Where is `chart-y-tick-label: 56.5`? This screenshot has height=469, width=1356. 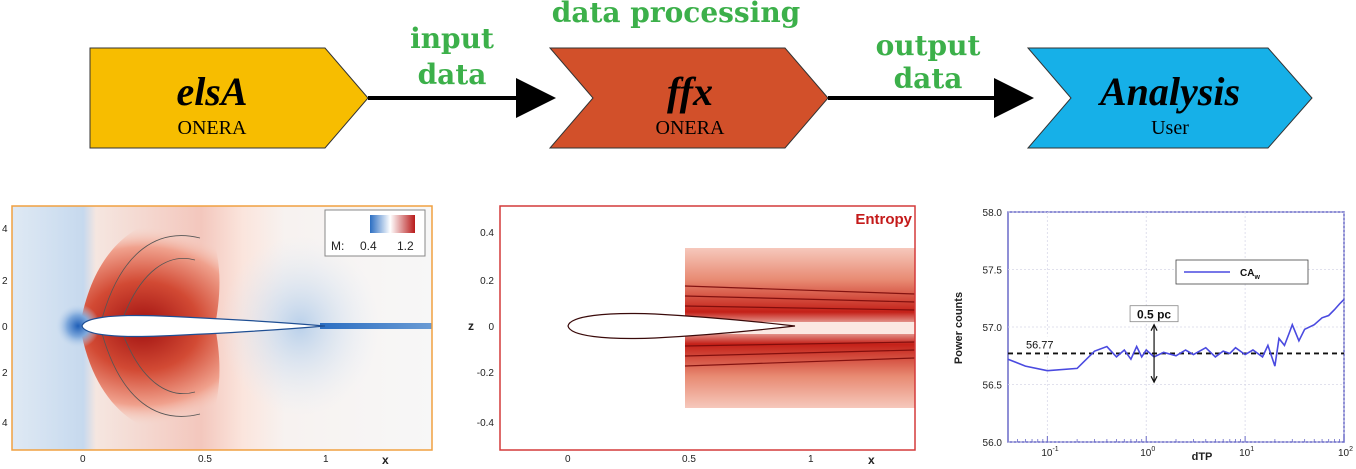 chart-y-tick-label: 56.5 is located at coordinates (993, 386).